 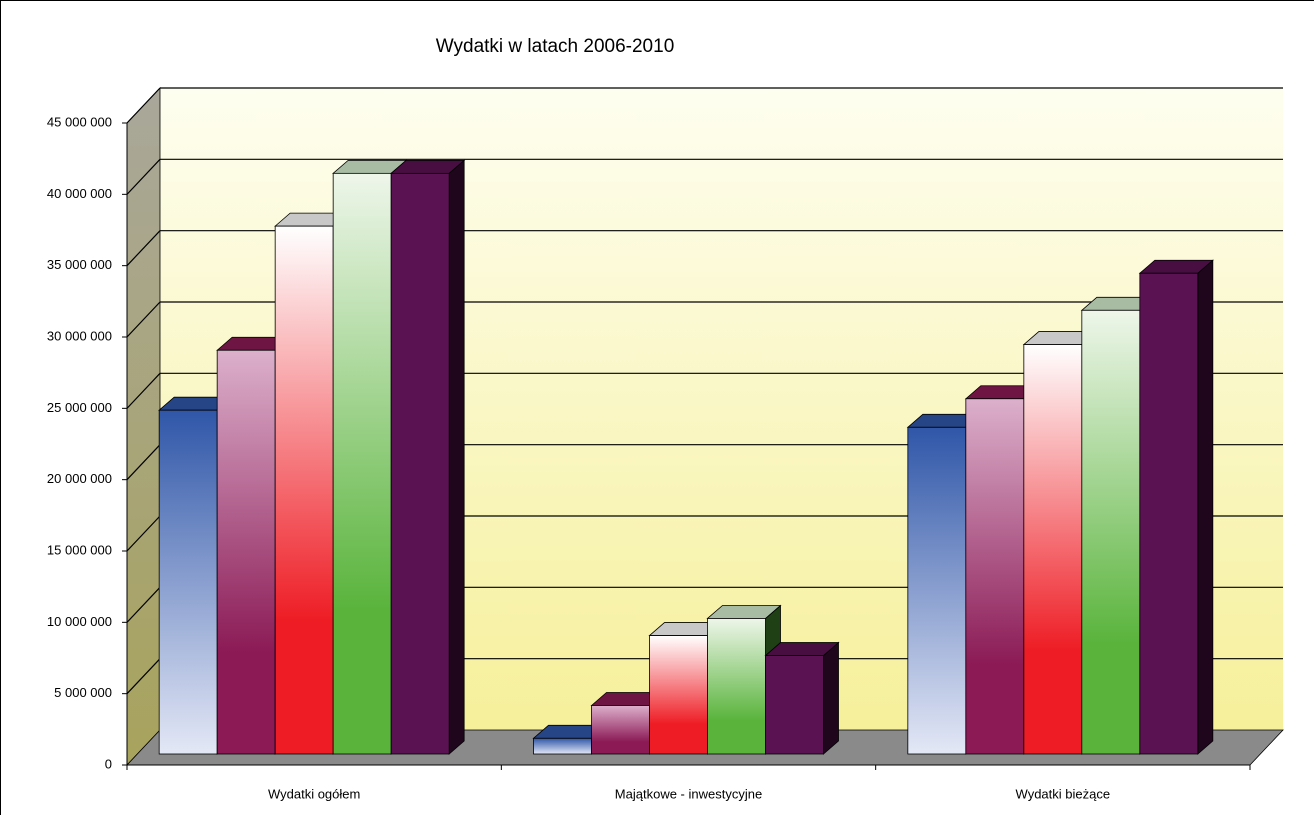 I want to click on chart-title: Wydatki w latach 2006-2010, so click(x=555, y=46).